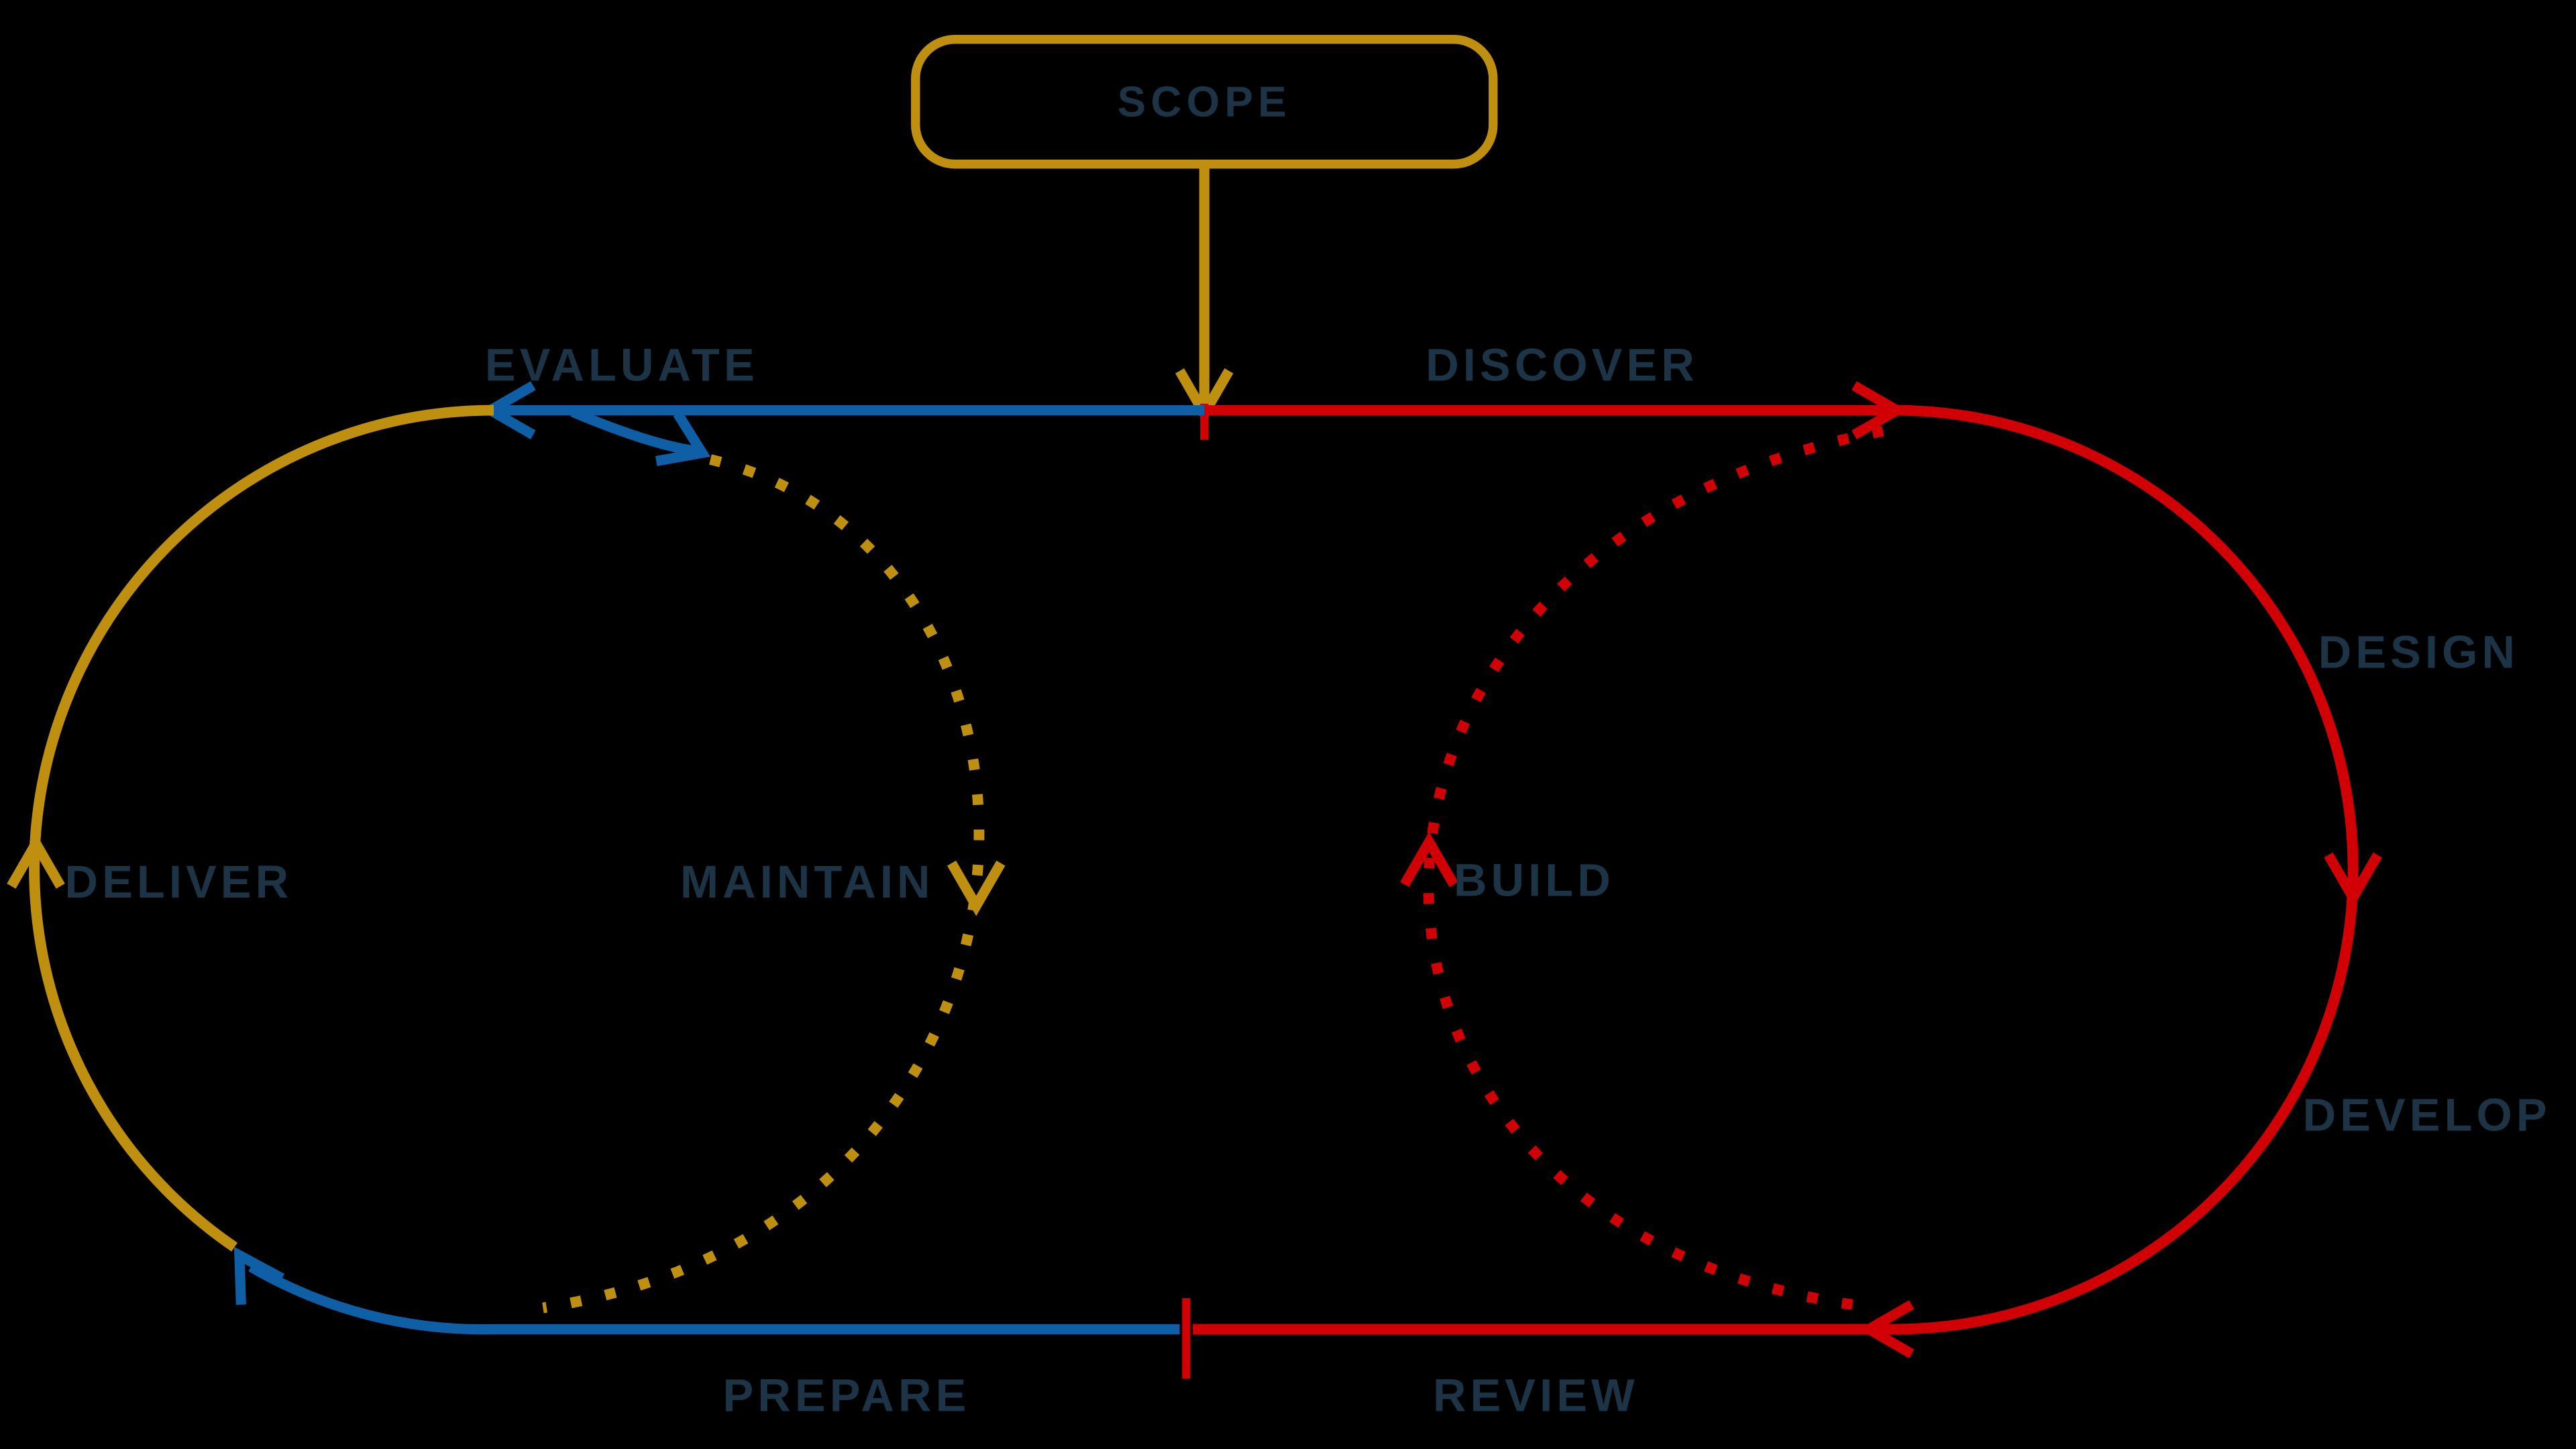 Image resolution: width=2576 pixels, height=1449 pixels. Describe the element at coordinates (807, 882) in the screenshot. I see `label-maintain: MAINTAIN` at that location.